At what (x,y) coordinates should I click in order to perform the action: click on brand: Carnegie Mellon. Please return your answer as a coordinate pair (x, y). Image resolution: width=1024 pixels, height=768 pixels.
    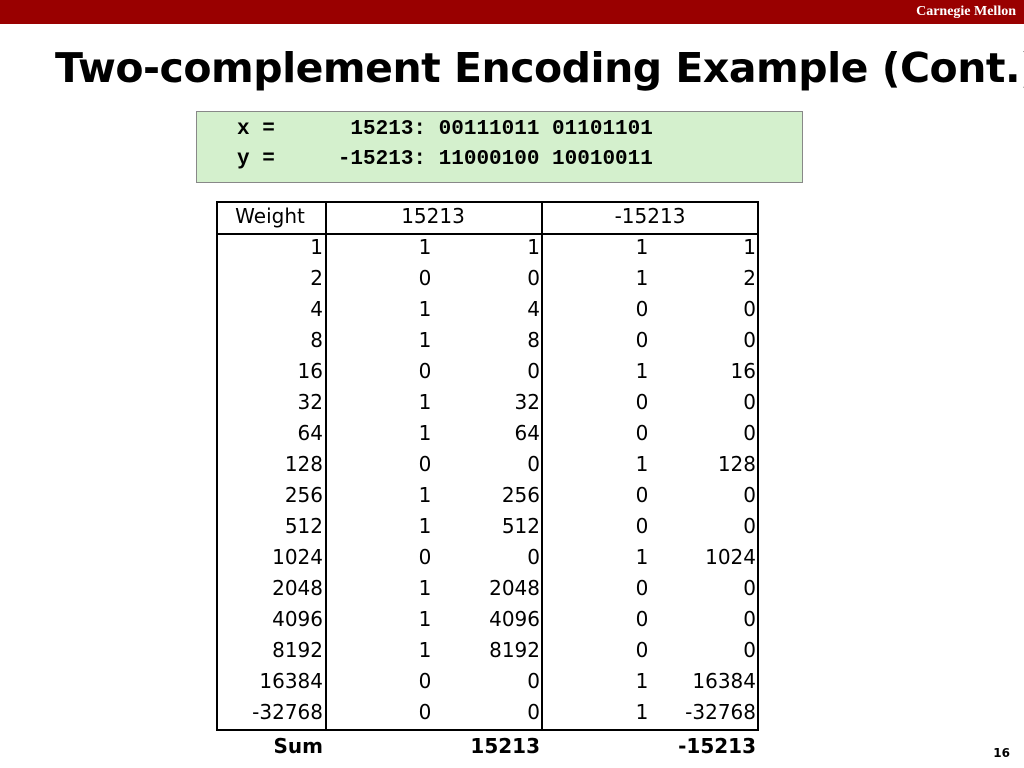
    Looking at the image, I should click on (966, 11).